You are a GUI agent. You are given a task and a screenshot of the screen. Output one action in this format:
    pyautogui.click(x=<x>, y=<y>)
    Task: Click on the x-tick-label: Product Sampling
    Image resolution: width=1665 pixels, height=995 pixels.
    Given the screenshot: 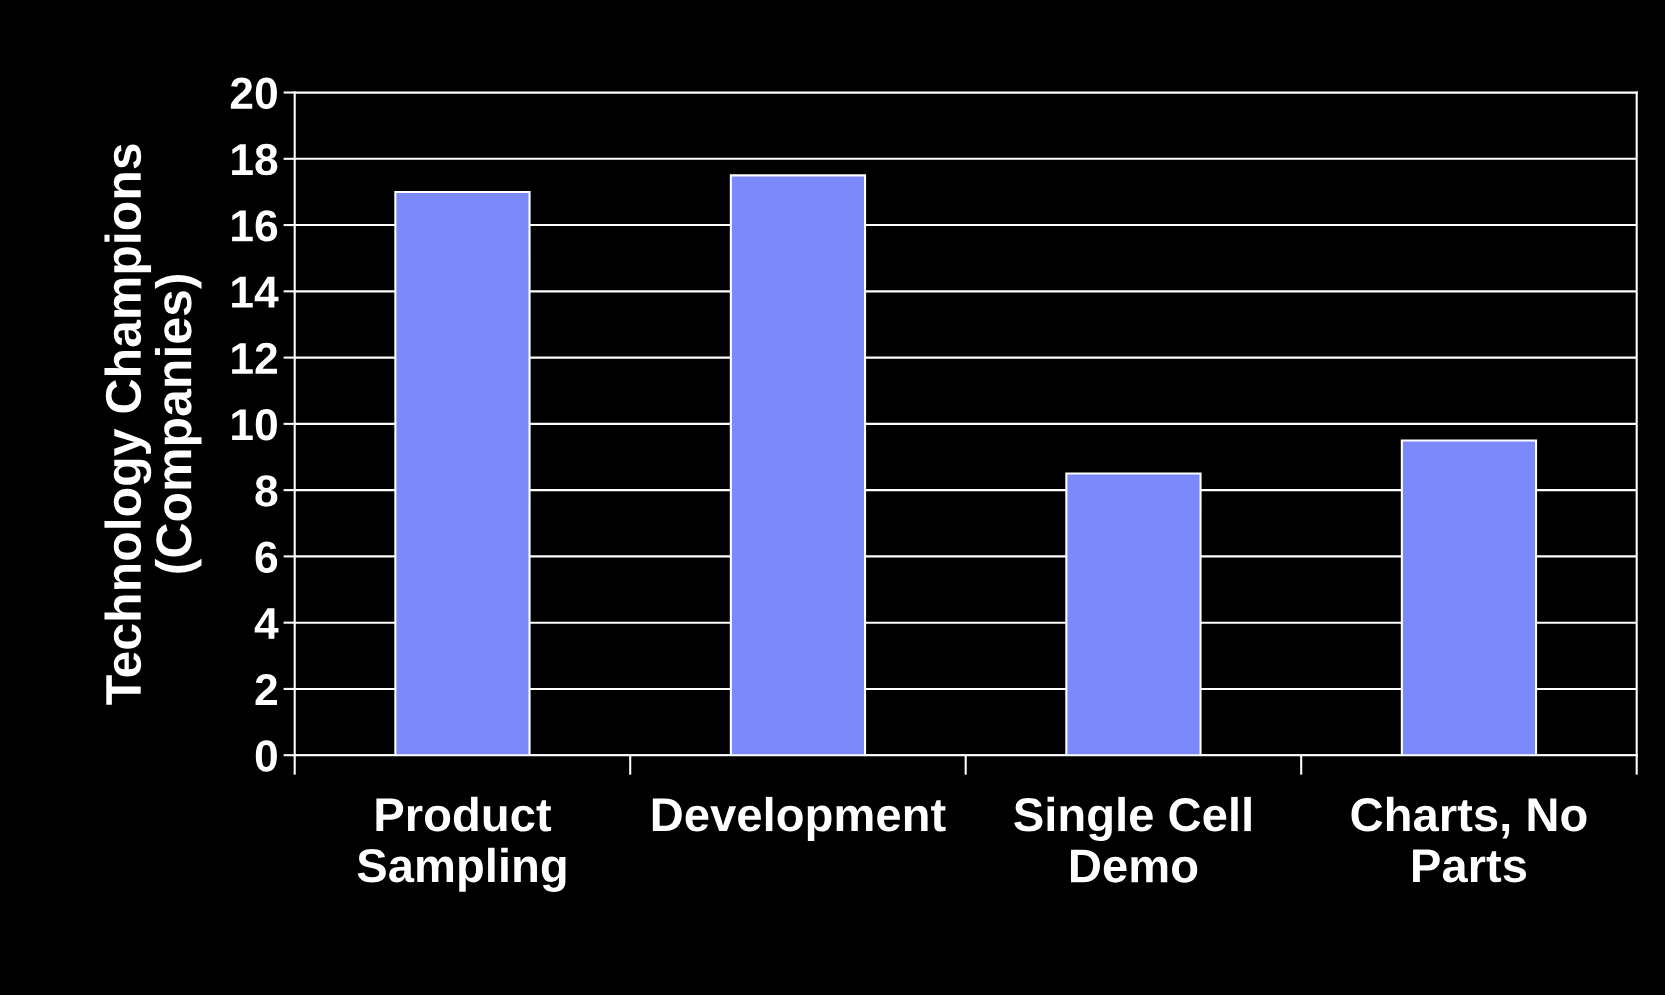 What is the action you would take?
    pyautogui.click(x=461, y=844)
    